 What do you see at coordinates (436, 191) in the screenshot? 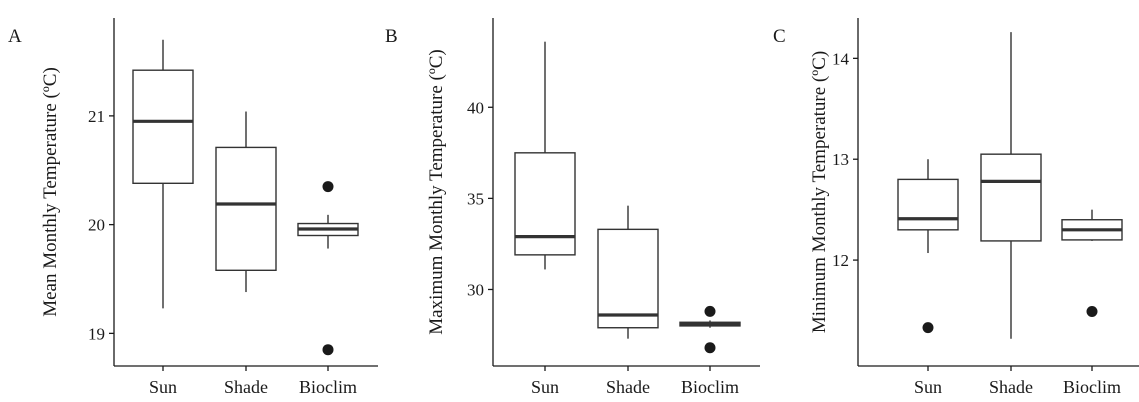
I see `y-axis-title: Maximum Monthly Temperature (ºC)` at bounding box center [436, 191].